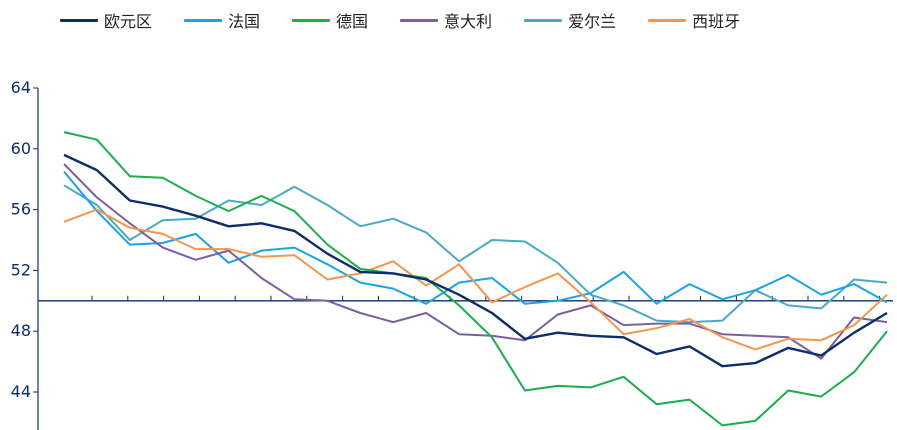 This screenshot has width=897, height=430. Describe the element at coordinates (419, 20) in the screenshot. I see `legend-swatch-italy` at that location.